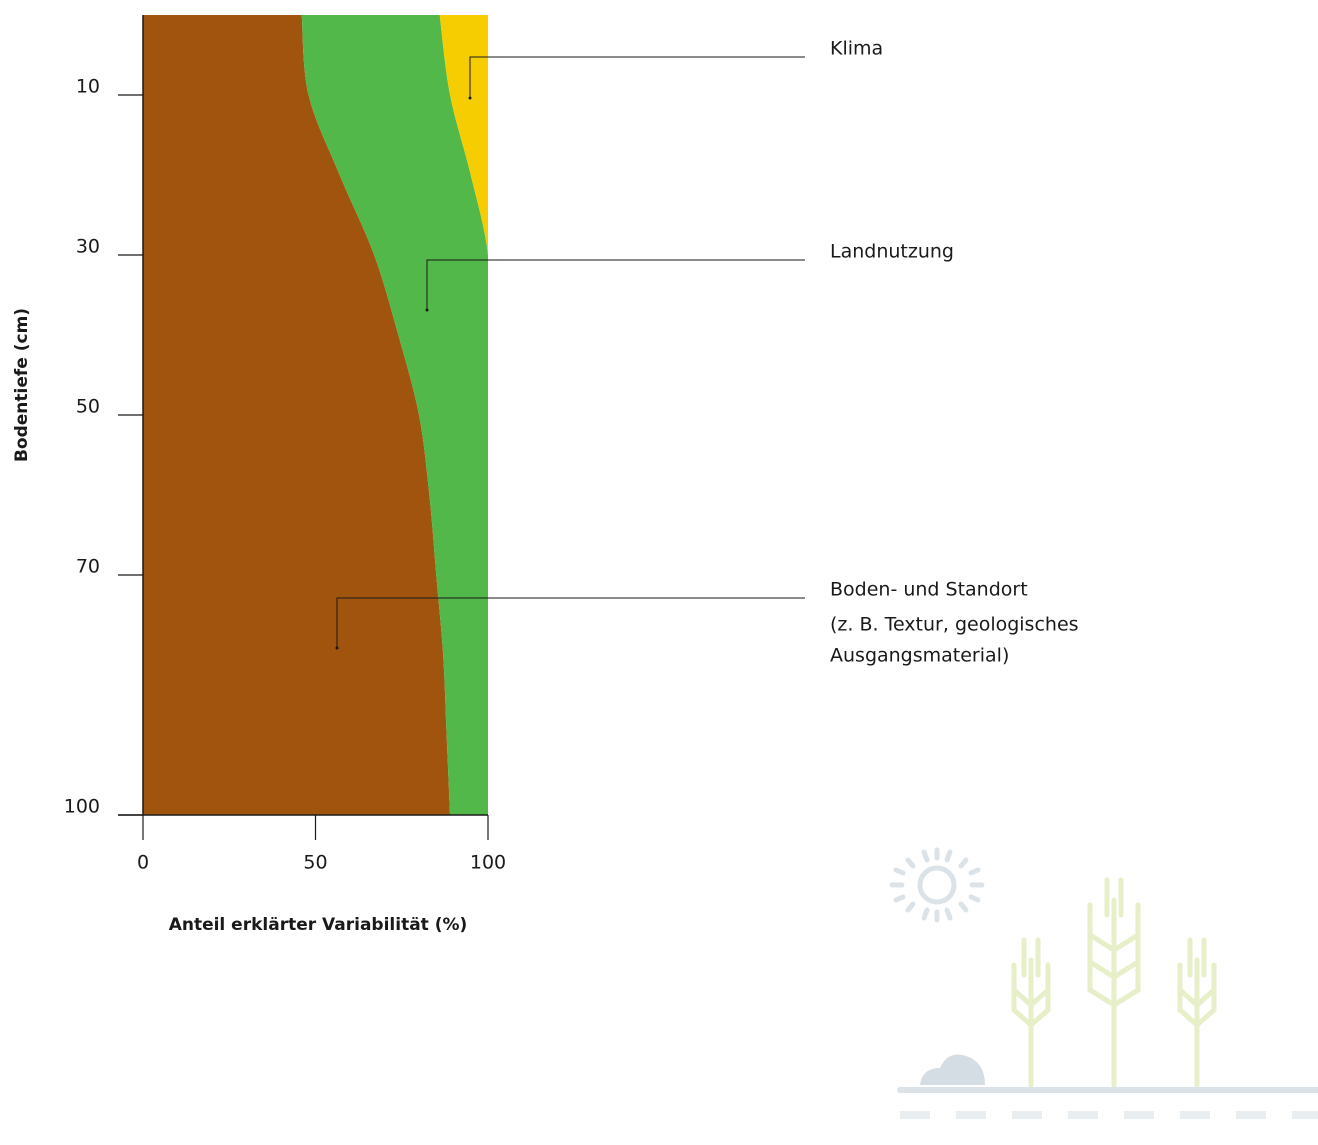 This screenshot has width=1318, height=1145. Describe the element at coordinates (1103, 983) in the screenshot. I see `decoration` at that location.